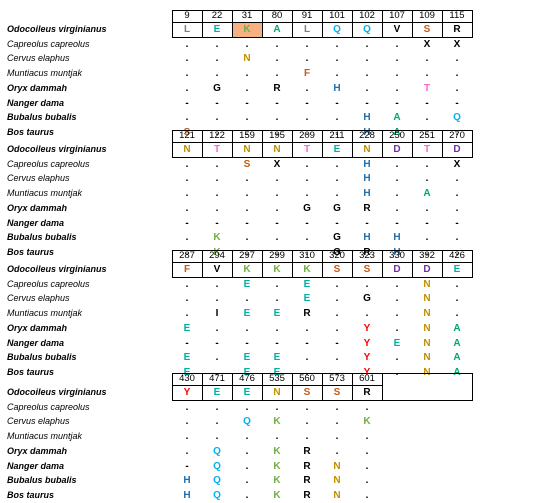  Describe the element at coordinates (217, 314) in the screenshot. I see `residue-cell: I` at that location.